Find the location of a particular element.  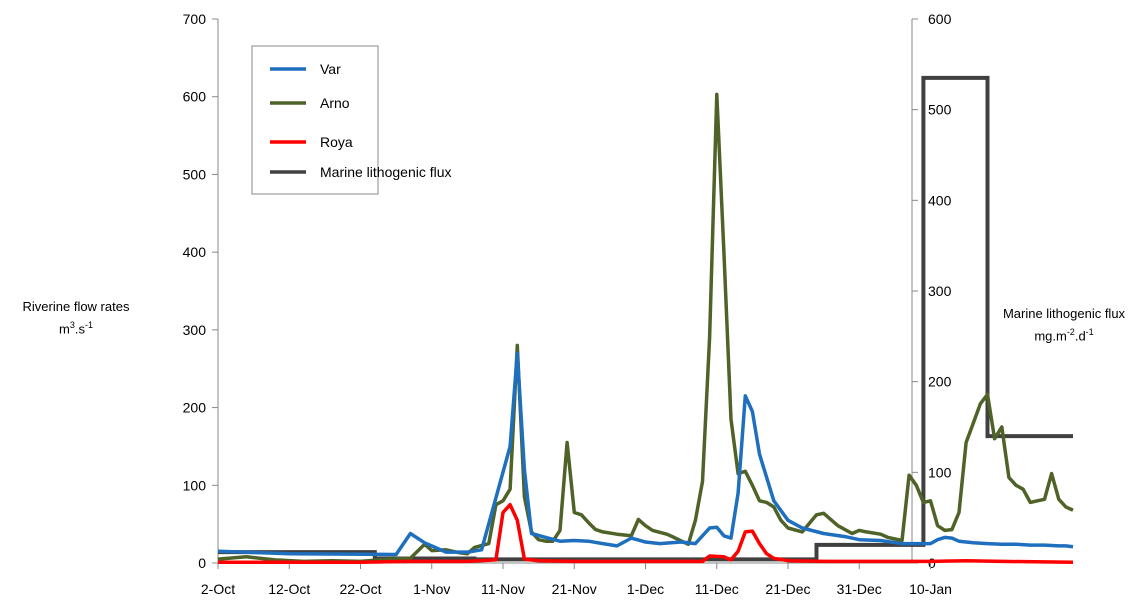

left-tick-label: 600 is located at coordinates (195, 97).